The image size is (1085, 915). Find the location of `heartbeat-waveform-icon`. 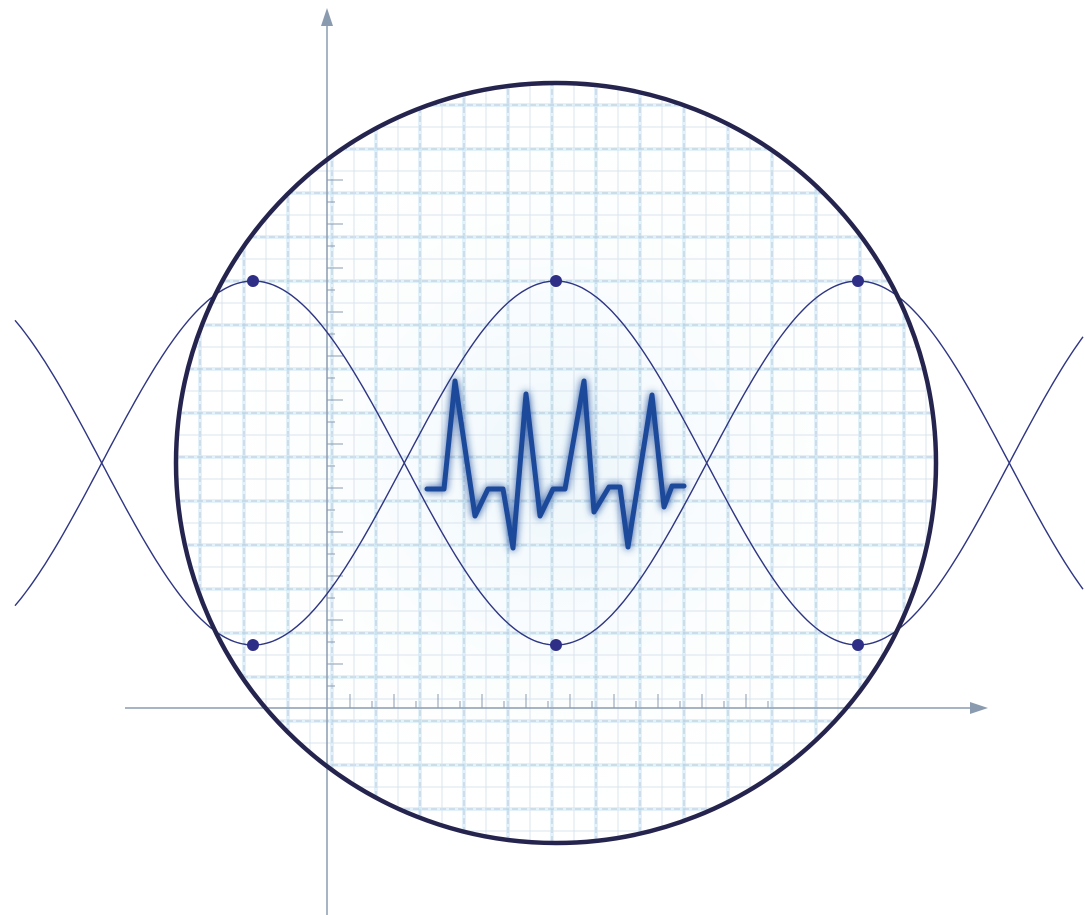

heartbeat-waveform-icon is located at coordinates (555, 464).